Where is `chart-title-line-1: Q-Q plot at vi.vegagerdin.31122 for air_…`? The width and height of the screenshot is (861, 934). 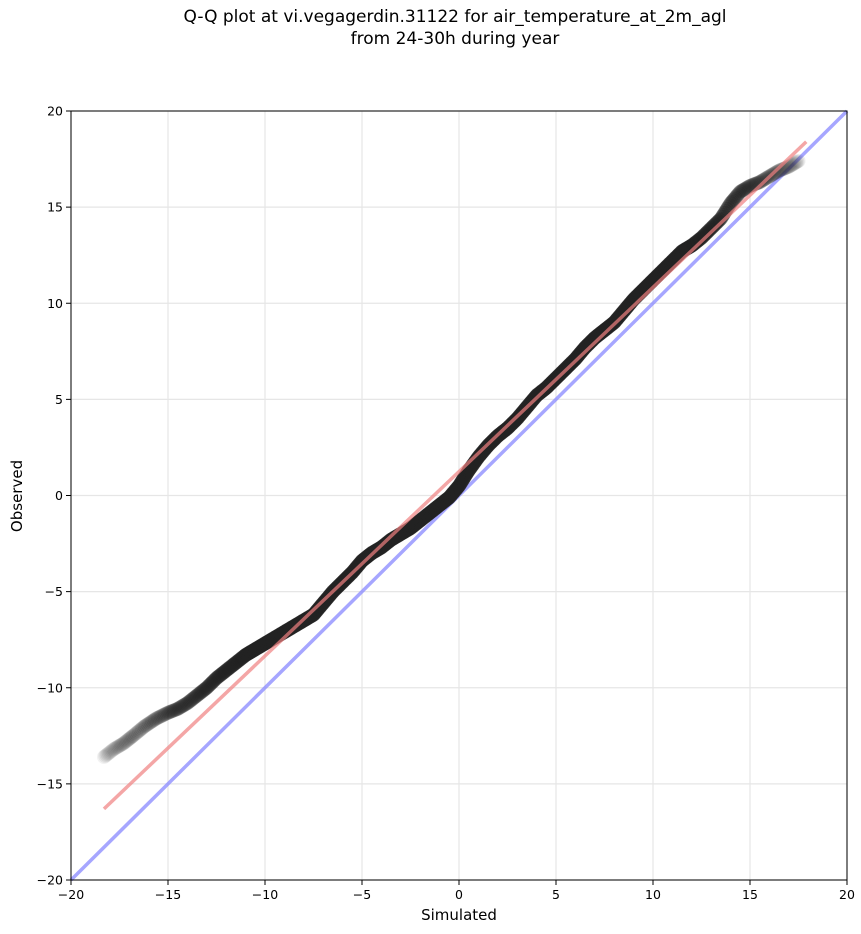
chart-title-line-1: Q-Q plot at vi.vegagerdin.31122 for air_… is located at coordinates (455, 17).